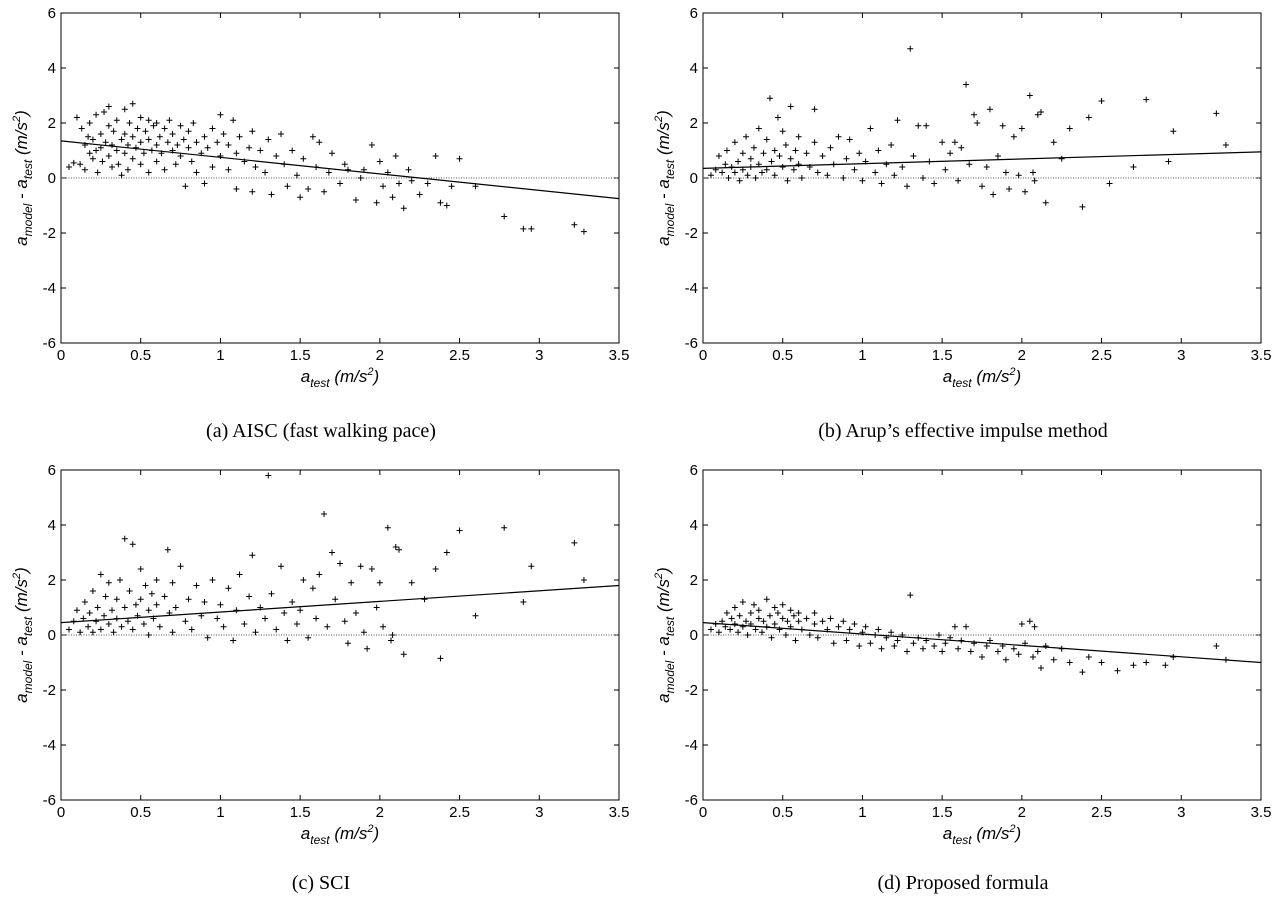 The width and height of the screenshot is (1284, 914). I want to click on x-tick-label: 0.5, so click(140, 812).